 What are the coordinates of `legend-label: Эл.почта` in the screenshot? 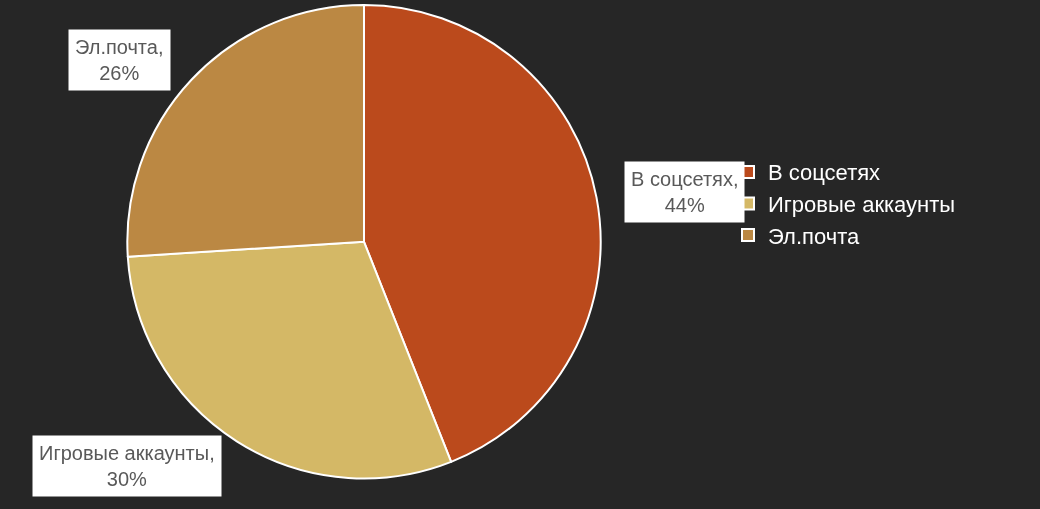 It's located at (814, 236).